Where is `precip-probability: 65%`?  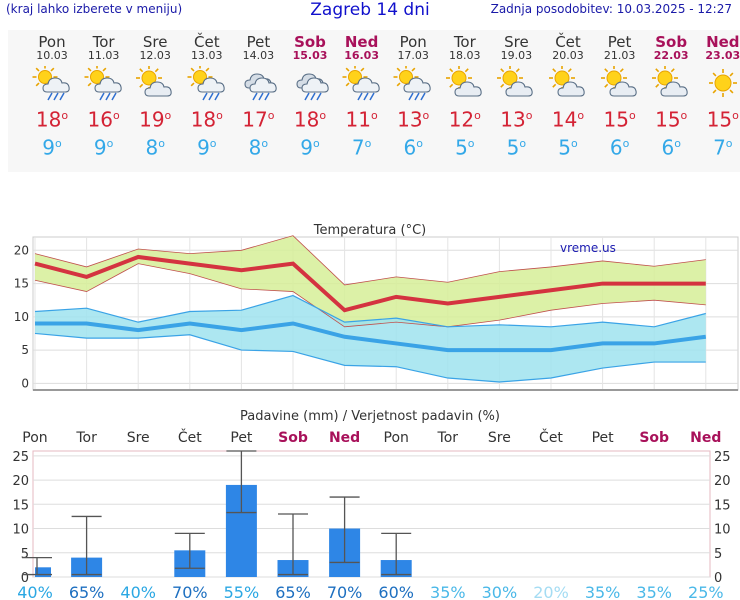 precip-probability: 65% is located at coordinates (293, 591).